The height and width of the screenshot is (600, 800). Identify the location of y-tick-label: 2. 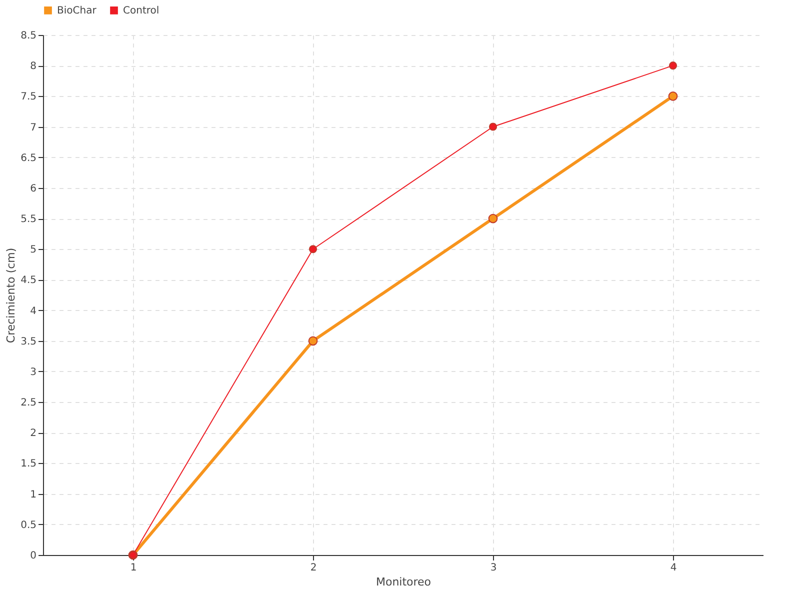
(33, 434).